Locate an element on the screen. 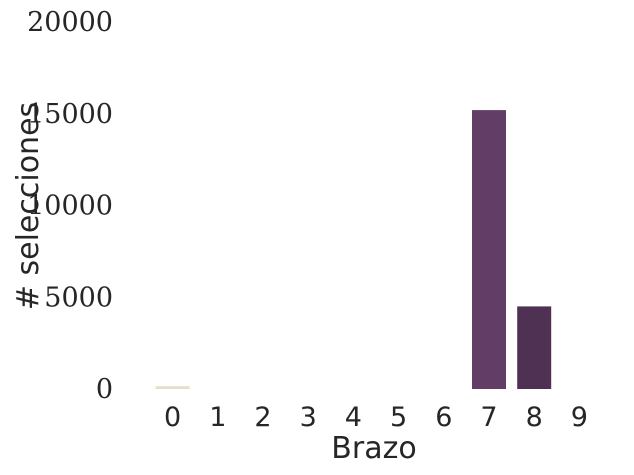 The height and width of the screenshot is (475, 634). x-tick-6: 6 is located at coordinates (443, 417).